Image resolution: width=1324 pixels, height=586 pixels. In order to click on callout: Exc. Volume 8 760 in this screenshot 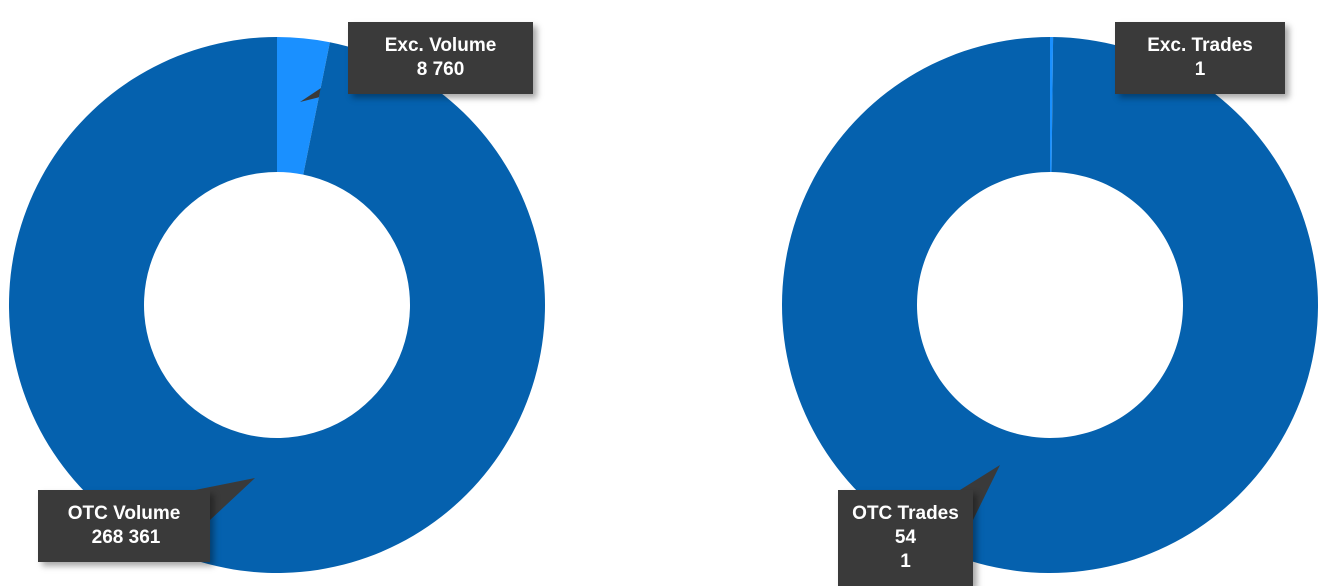, I will do `click(440, 58)`.